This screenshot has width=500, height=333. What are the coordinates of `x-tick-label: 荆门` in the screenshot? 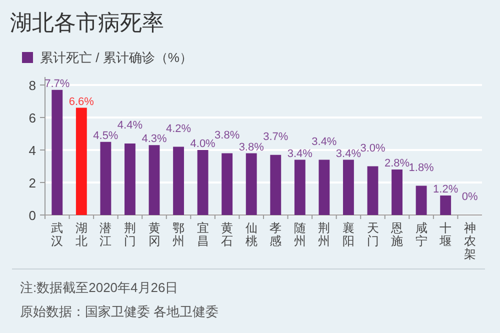 It's located at (130, 234).